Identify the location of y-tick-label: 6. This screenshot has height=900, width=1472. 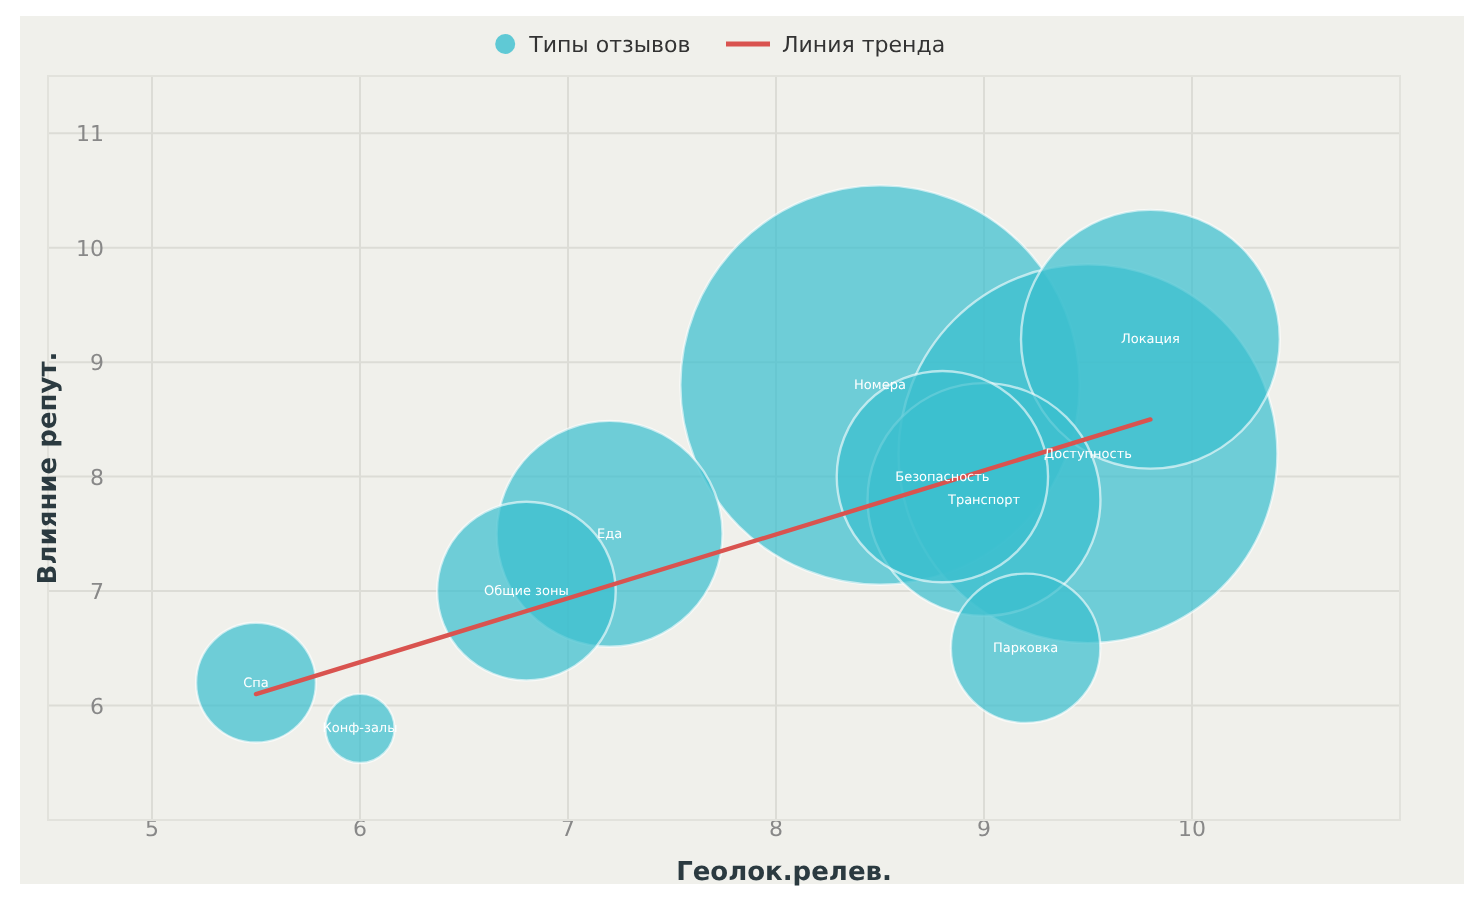
(97, 706).